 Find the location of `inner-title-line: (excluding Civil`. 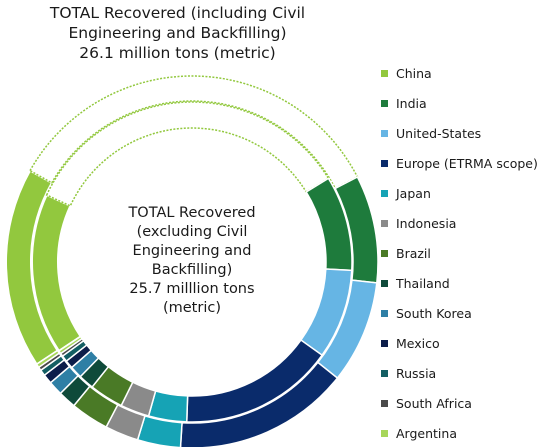

inner-title-line: (excluding Civil is located at coordinates (192, 232).